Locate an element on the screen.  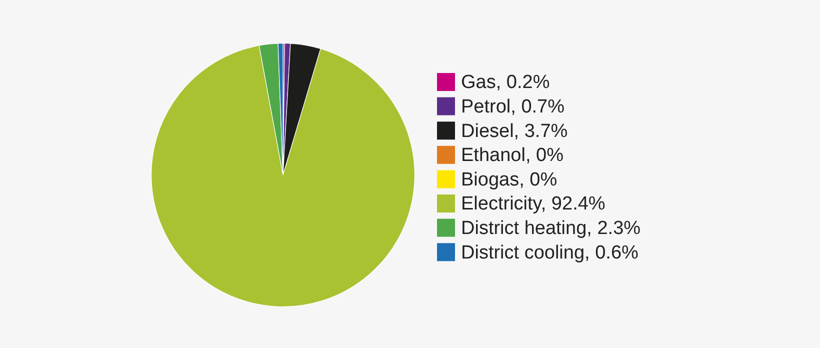
legend-label: Diesel, 3.7% is located at coordinates (514, 131).